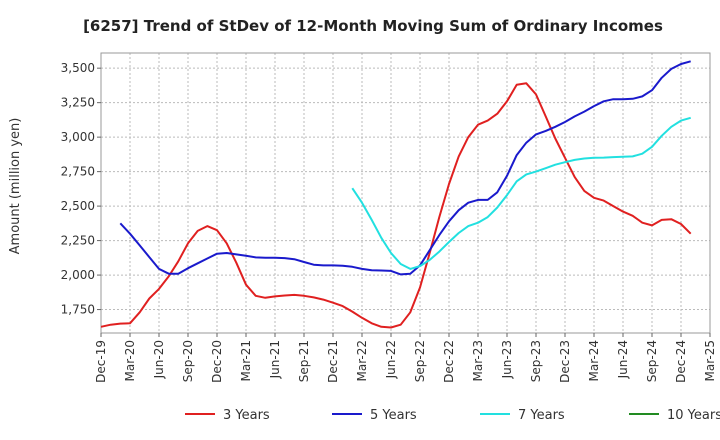 The width and height of the screenshot is (720, 440). Describe the element at coordinates (449, 361) in the screenshot. I see `x-tick-label: Dec-22` at that location.